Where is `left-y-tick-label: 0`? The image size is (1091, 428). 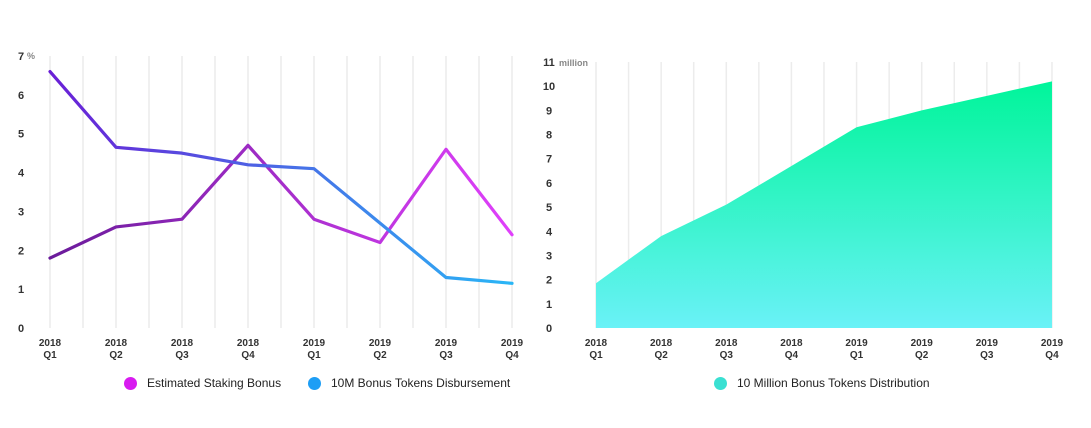 left-y-tick-label: 0 is located at coordinates (21, 329).